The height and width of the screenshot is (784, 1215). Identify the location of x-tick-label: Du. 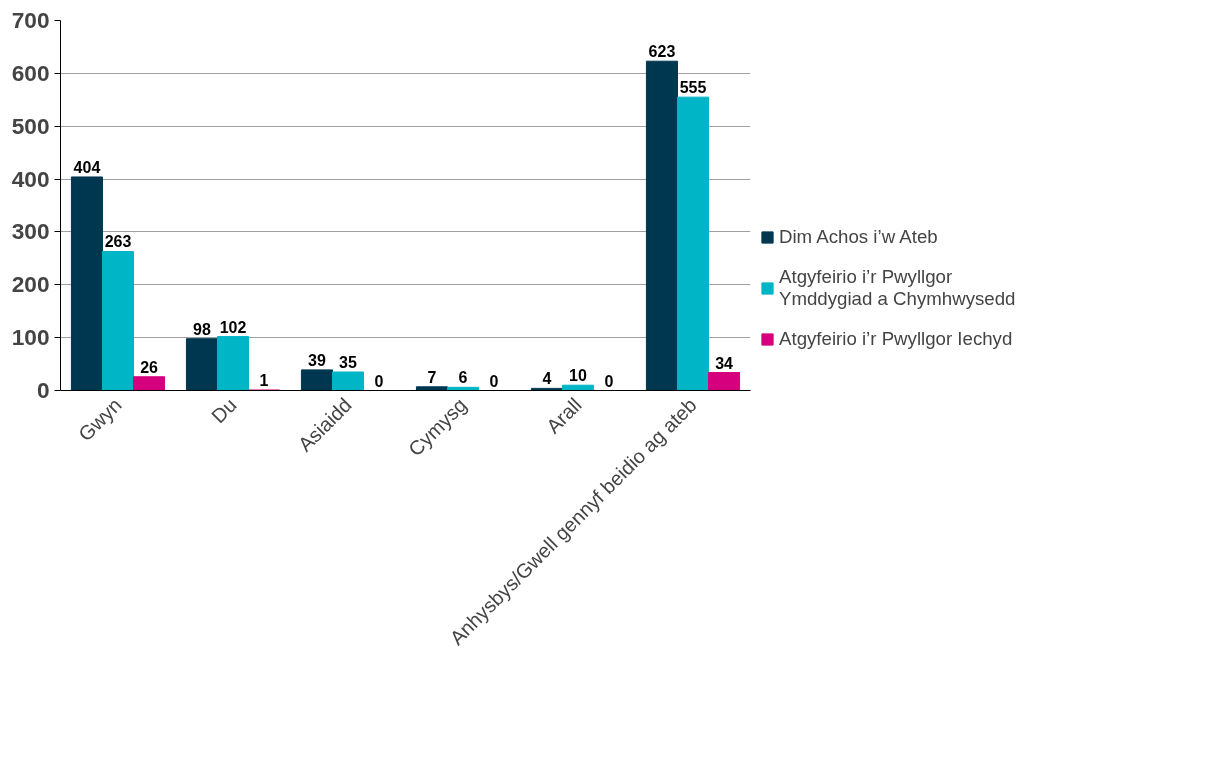
(224, 410).